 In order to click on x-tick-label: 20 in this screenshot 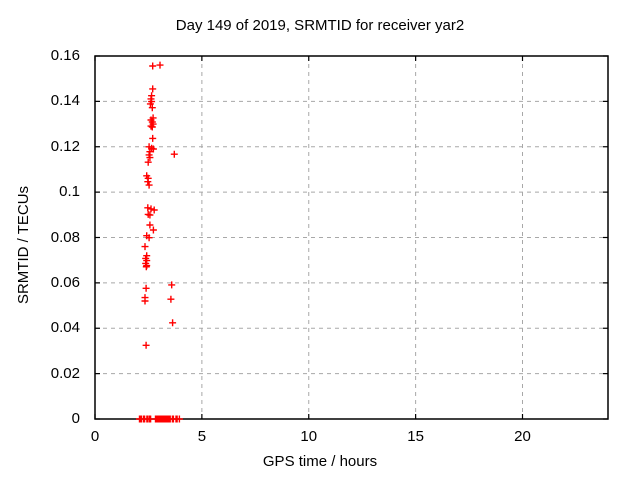, I will do `click(522, 436)`.